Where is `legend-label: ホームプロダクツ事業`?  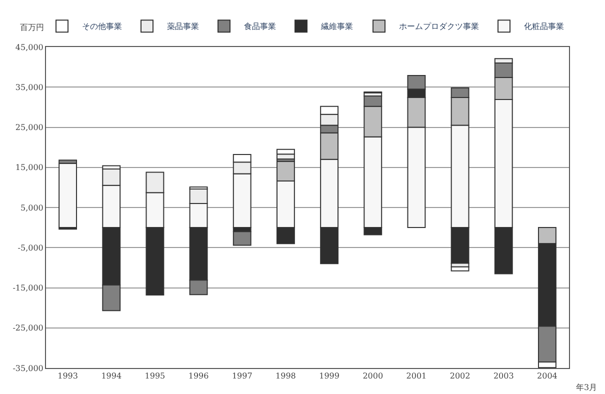
legend-label: ホームプロダクツ事業 is located at coordinates (439, 27).